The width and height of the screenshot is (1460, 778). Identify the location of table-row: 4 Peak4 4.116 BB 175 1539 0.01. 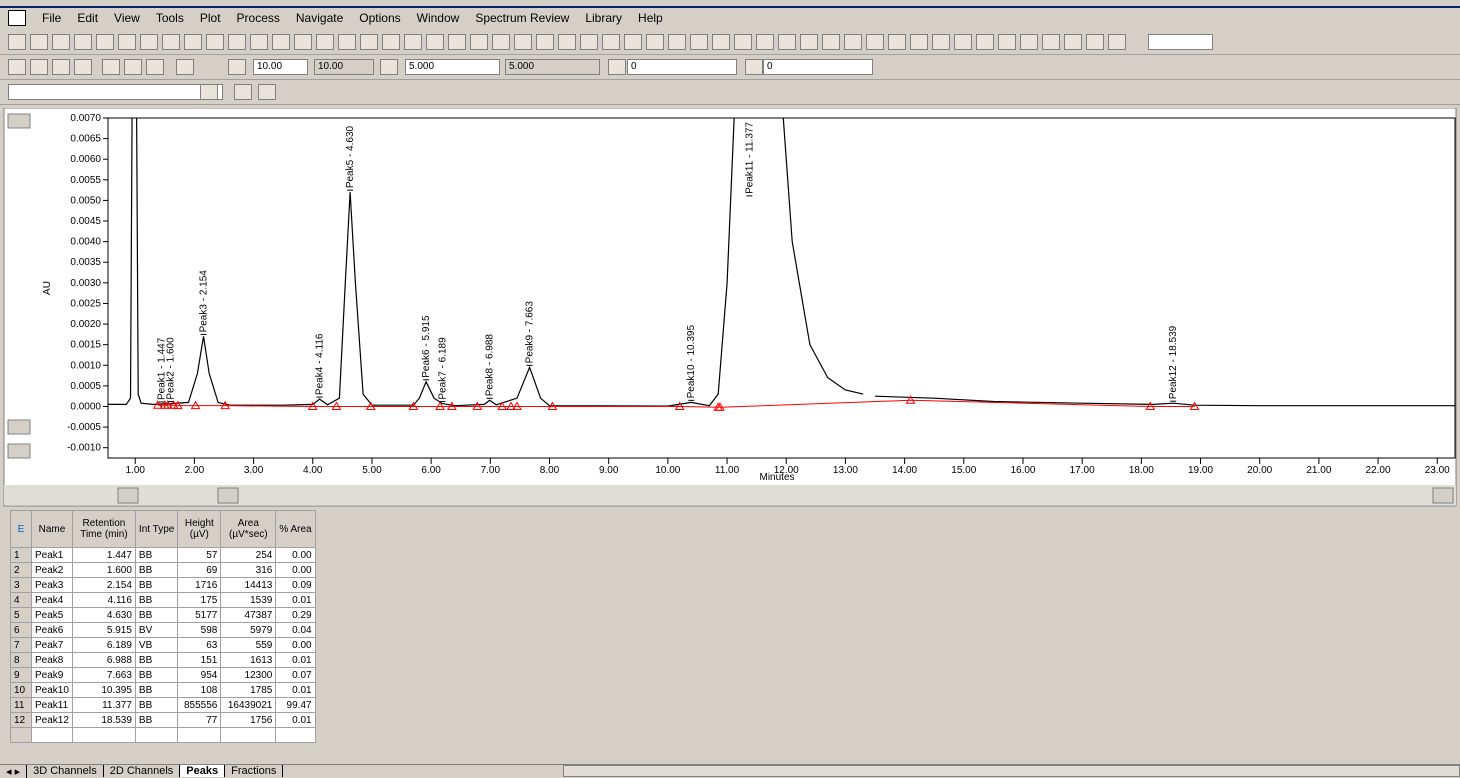
(163, 600).